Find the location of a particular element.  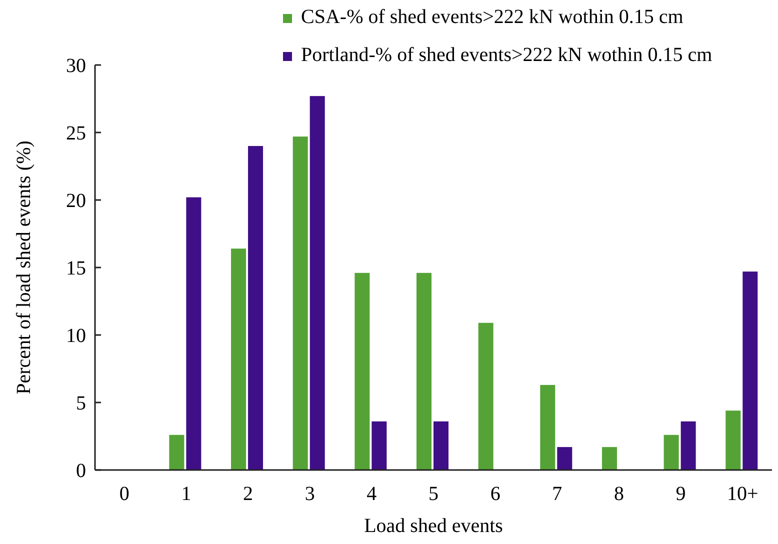

x-tick-label: 3 is located at coordinates (309, 494).